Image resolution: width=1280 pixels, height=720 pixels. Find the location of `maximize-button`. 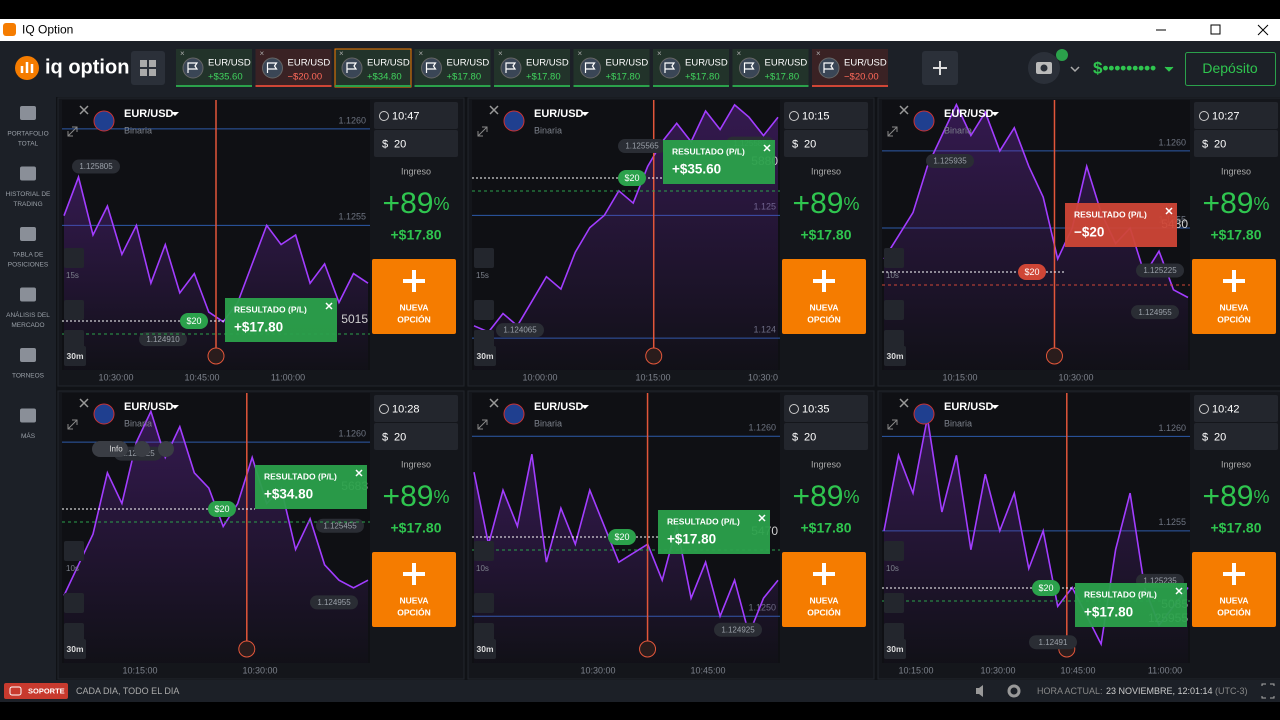

maximize-button is located at coordinates (1215, 29).